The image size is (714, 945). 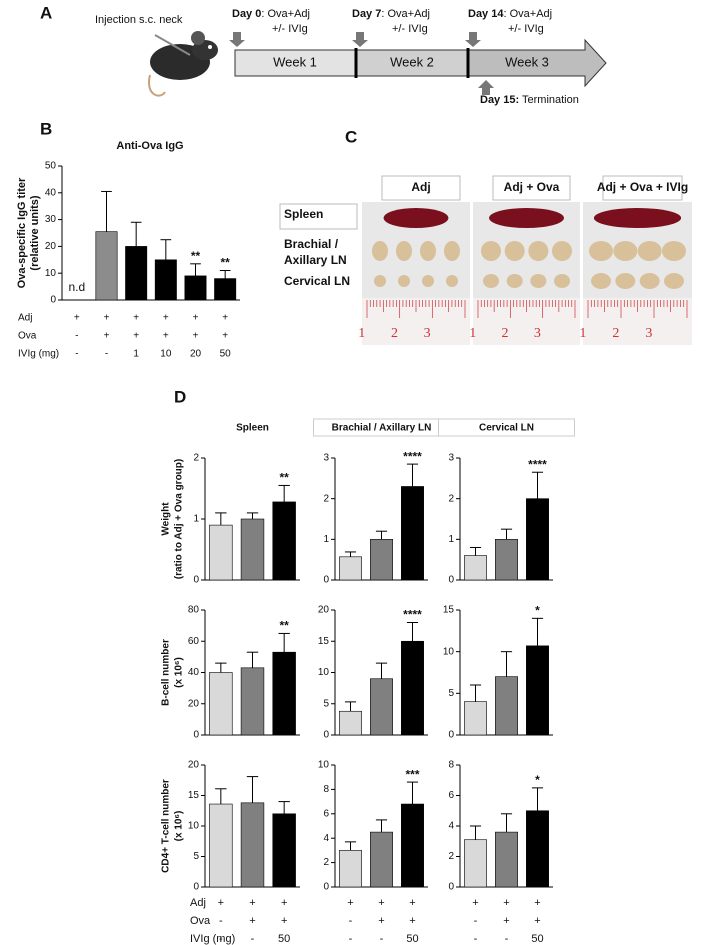 What do you see at coordinates (290, 29) in the screenshot?
I see `event-sub: +/- IVIg` at bounding box center [290, 29].